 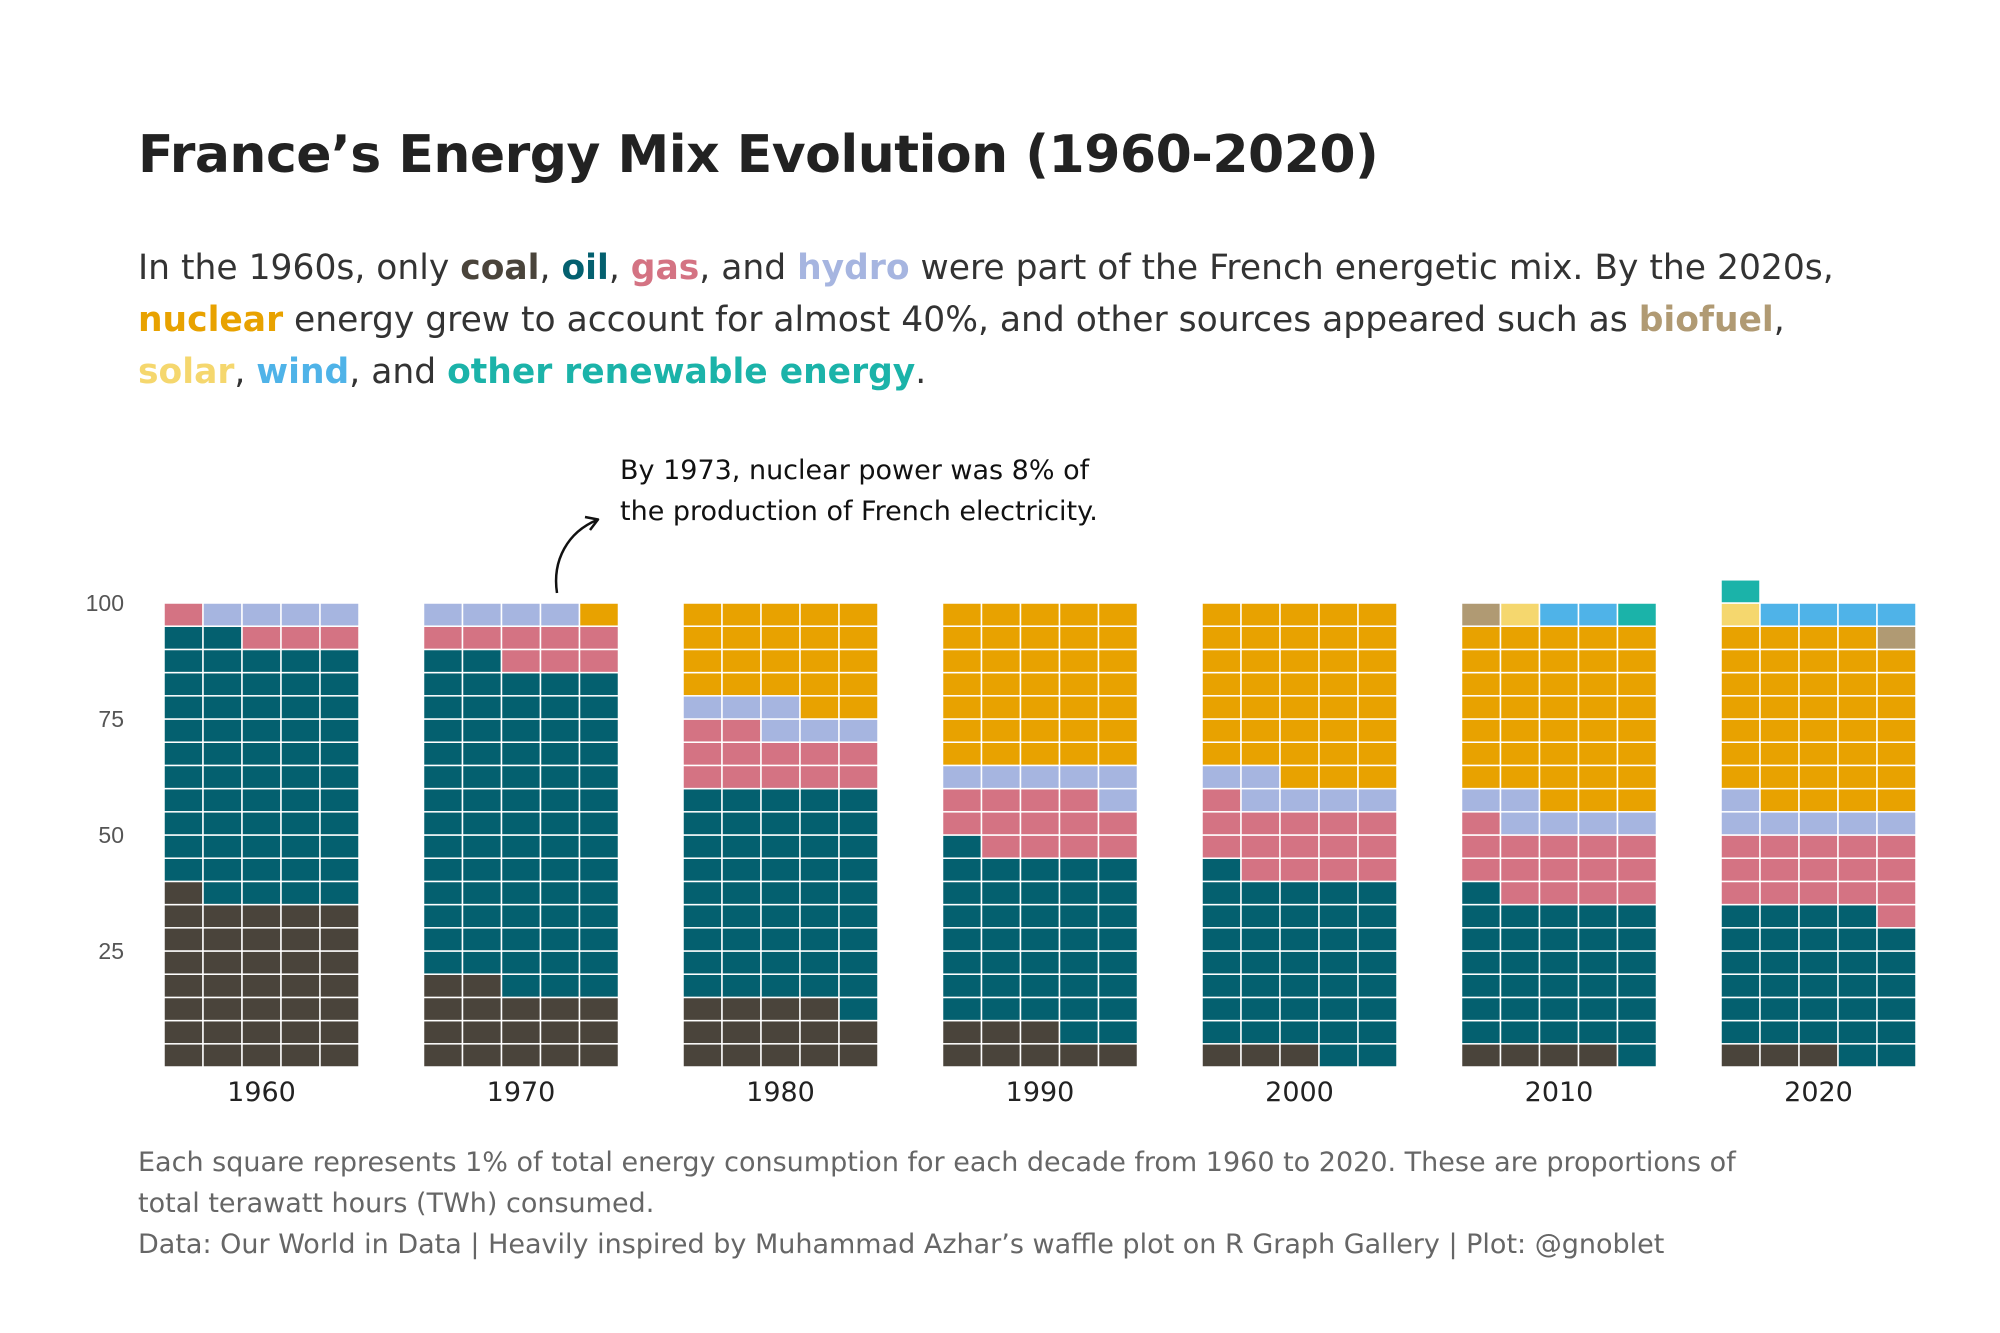 What do you see at coordinates (111, 835) in the screenshot?
I see `y-tick-label: 50` at bounding box center [111, 835].